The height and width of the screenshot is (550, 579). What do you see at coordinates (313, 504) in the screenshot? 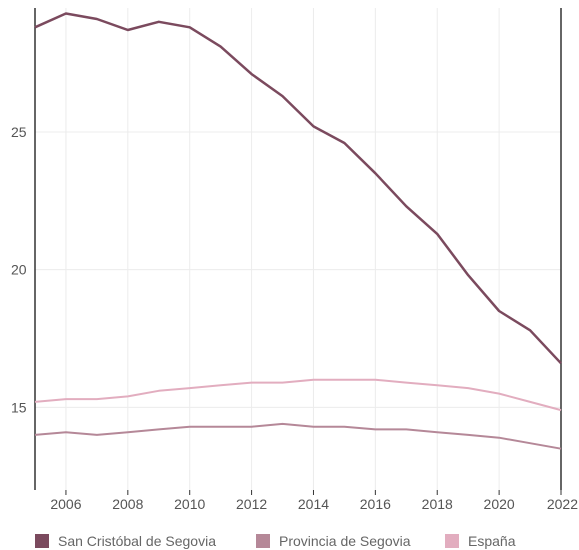
I see `x-tick-label: 2014` at bounding box center [313, 504].